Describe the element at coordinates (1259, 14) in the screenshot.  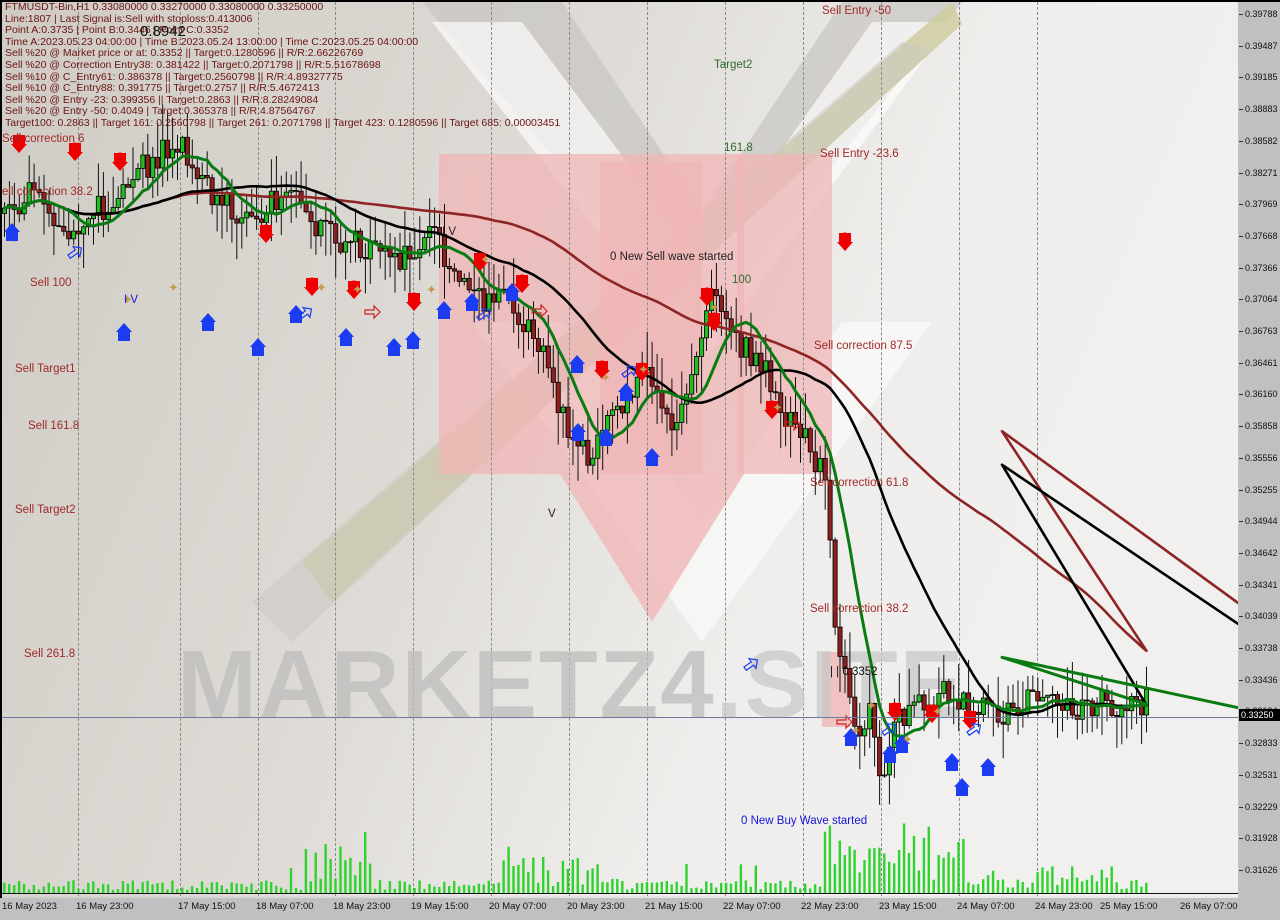
I see `price-tick: 0.39788` at that location.